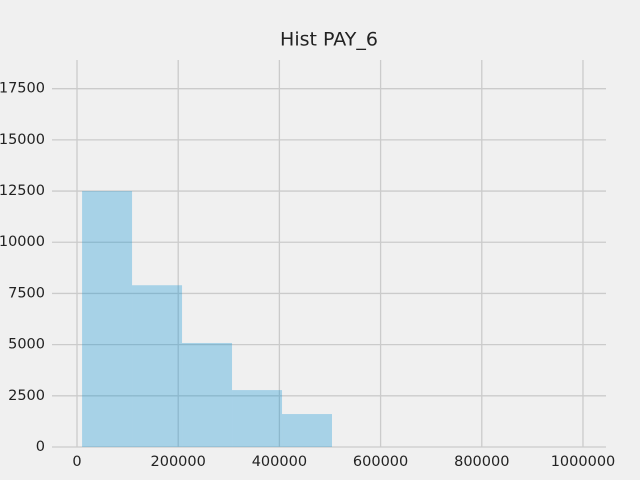  What do you see at coordinates (329, 40) in the screenshot?
I see `chart-title: Hist PAY_6` at bounding box center [329, 40].